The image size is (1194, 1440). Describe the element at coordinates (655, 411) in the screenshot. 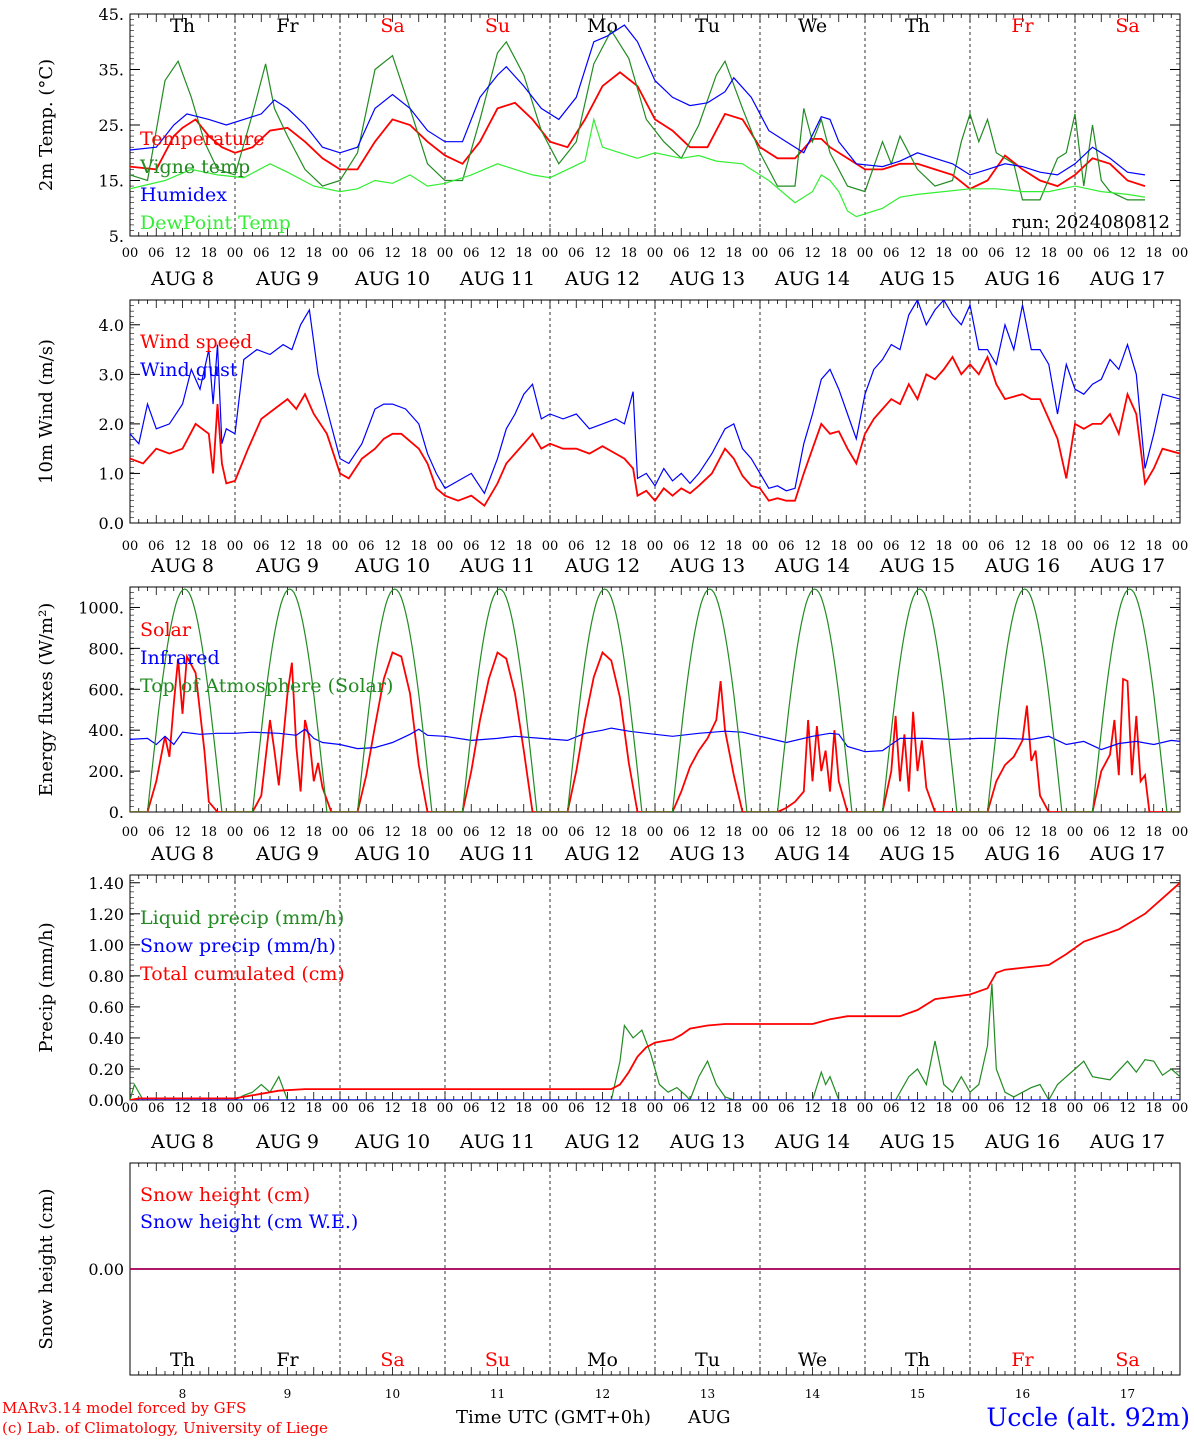

I see `panel-frame` at that location.